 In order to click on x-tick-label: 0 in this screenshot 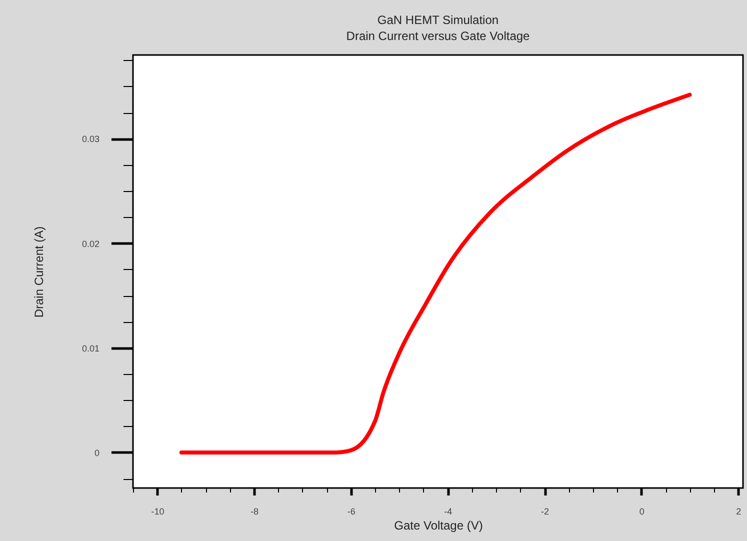, I will do `click(641, 511)`.